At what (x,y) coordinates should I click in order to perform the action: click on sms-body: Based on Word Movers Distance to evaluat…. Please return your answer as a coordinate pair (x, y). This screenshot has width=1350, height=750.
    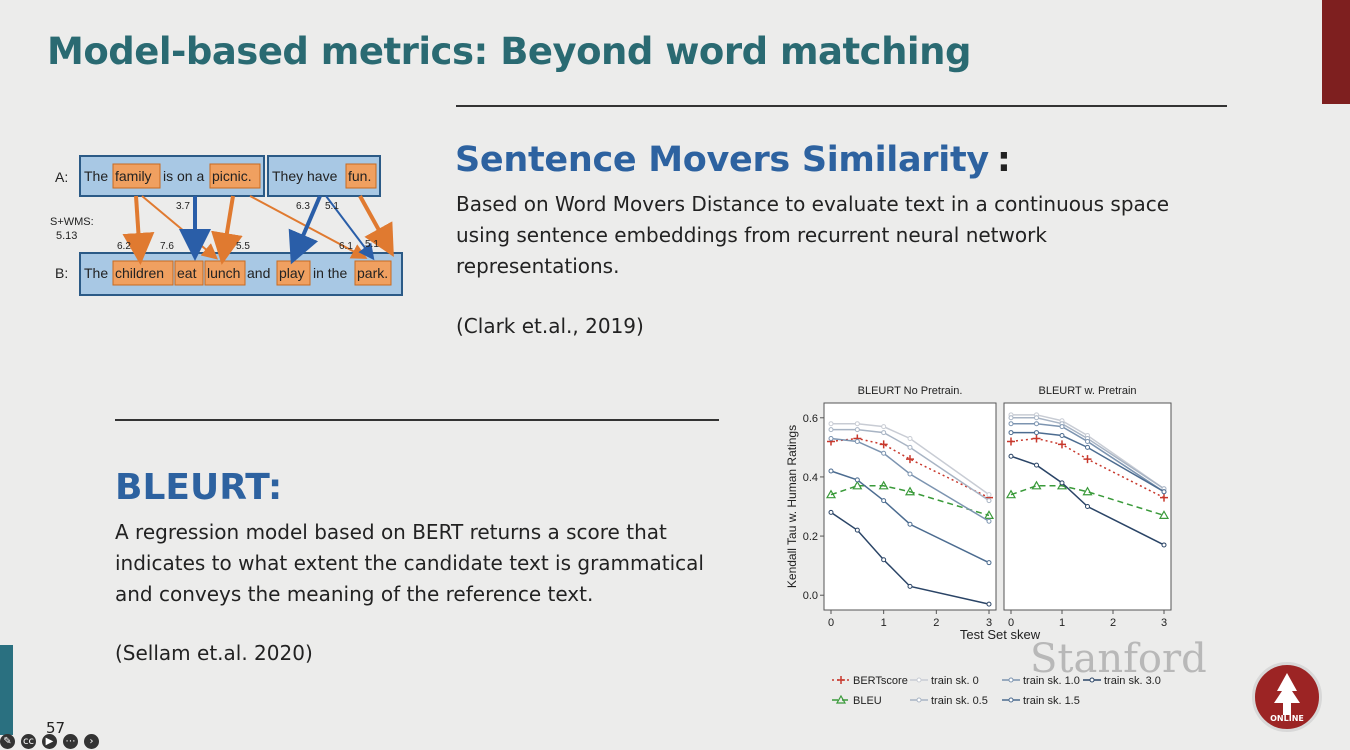
    Looking at the image, I should click on (812, 235).